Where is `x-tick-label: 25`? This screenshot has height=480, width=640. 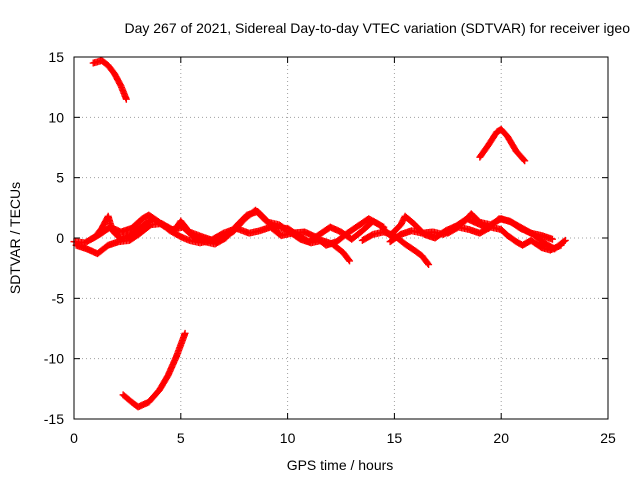
x-tick-label: 25 is located at coordinates (608, 438).